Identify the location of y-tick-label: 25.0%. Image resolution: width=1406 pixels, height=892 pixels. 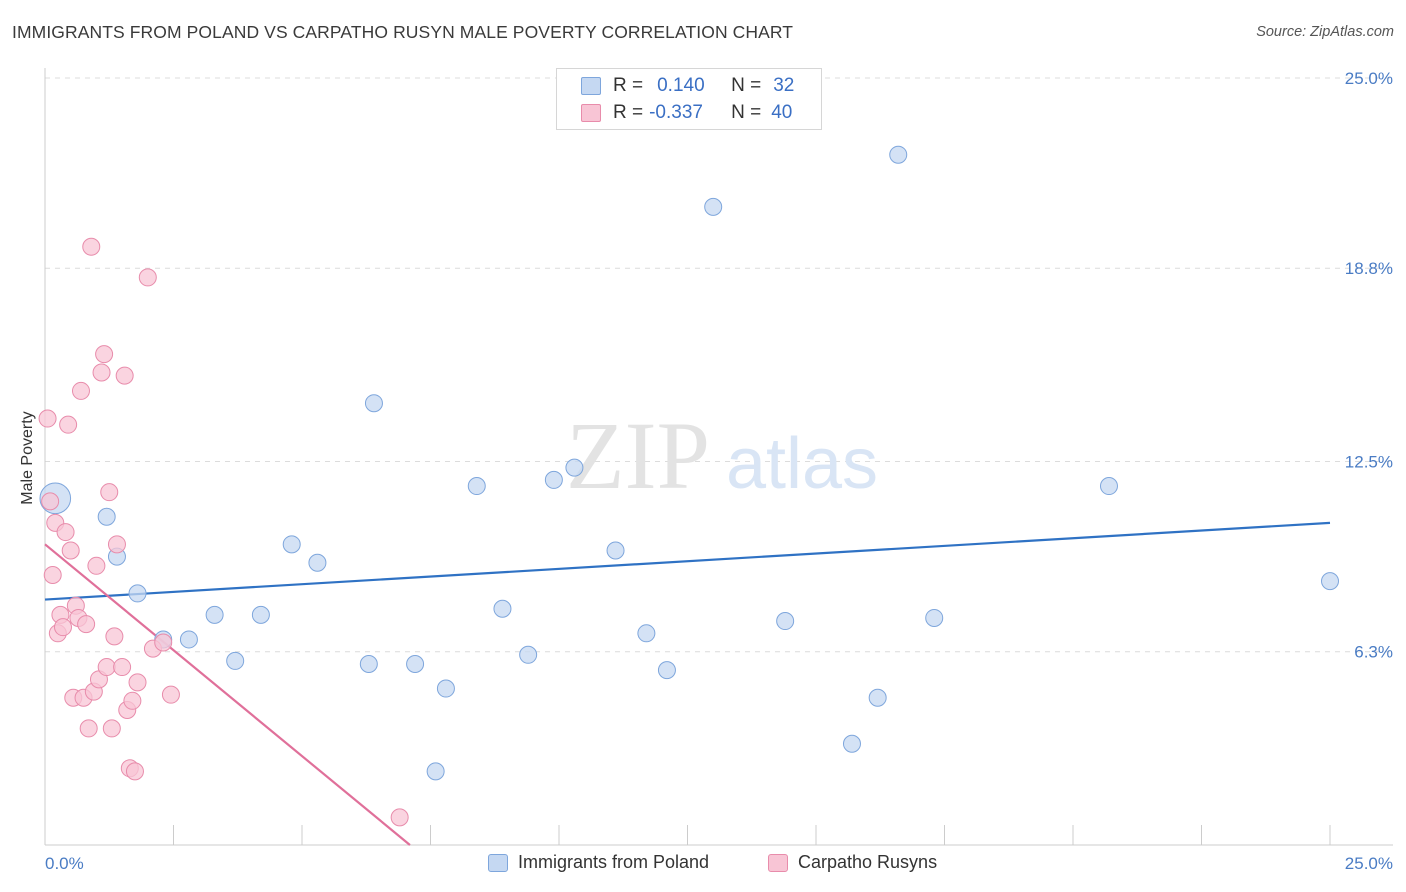
(1369, 78).